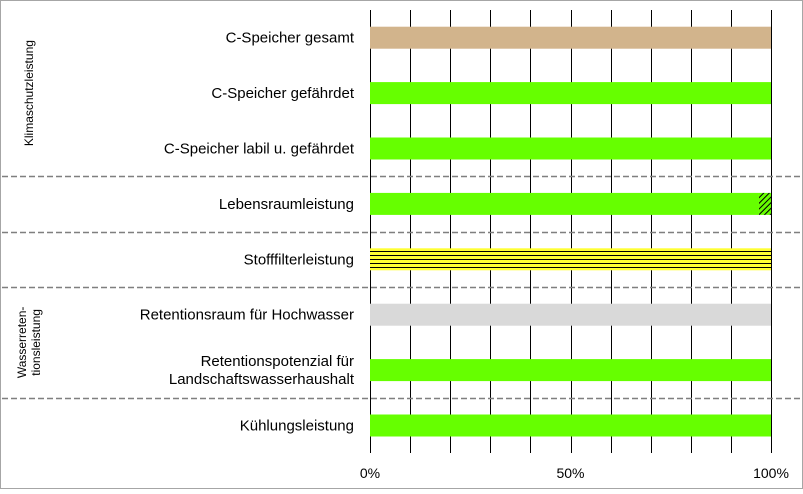  I want to click on category-label: C-Speicher gefährdet, so click(282, 93).